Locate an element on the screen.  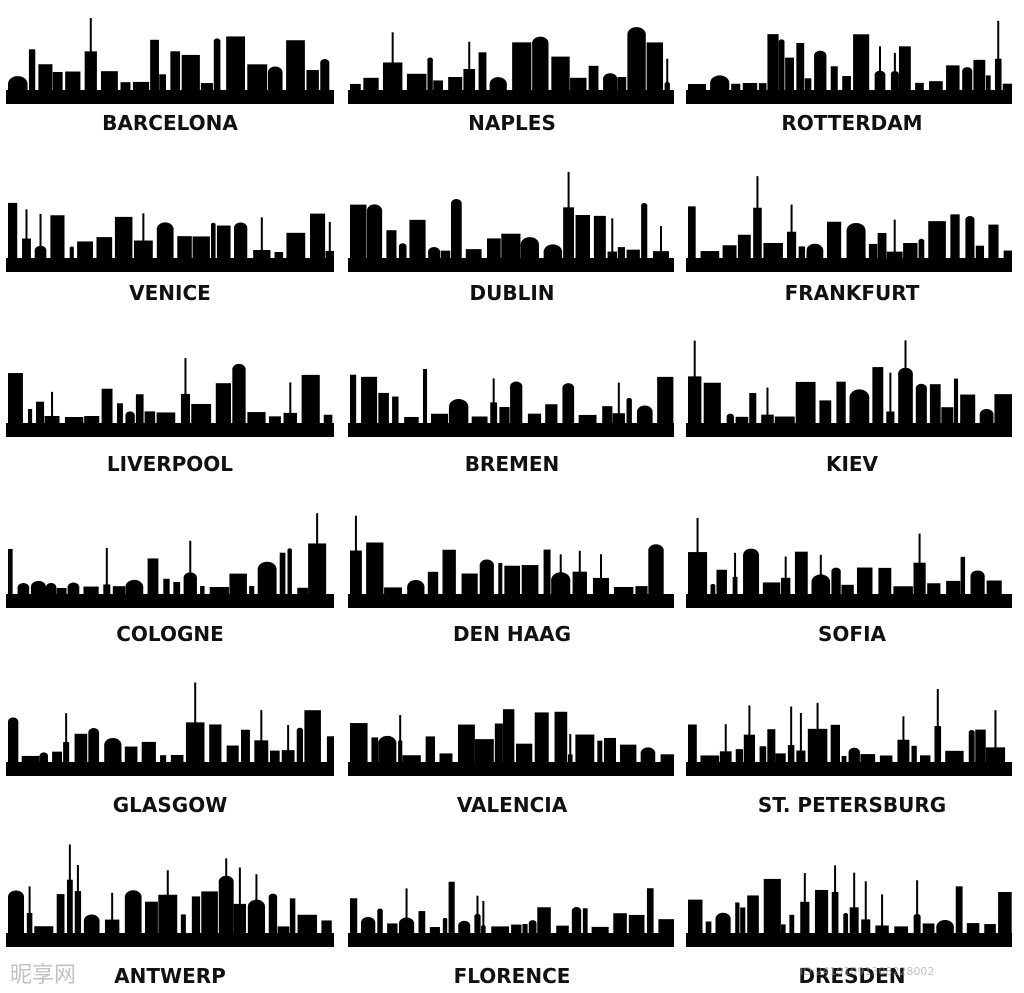
city-label: GLASGOW is located at coordinates (170, 805).